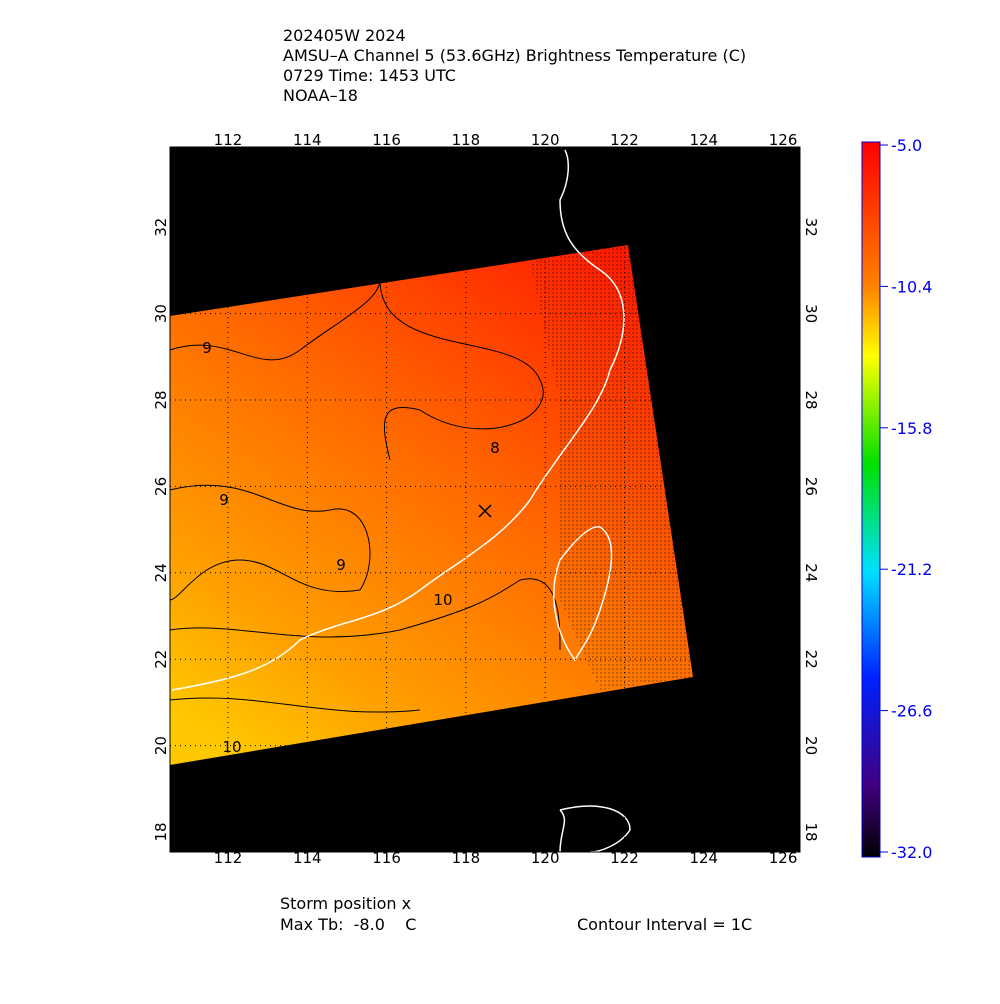  I want to click on storm-marker, so click(485, 511).